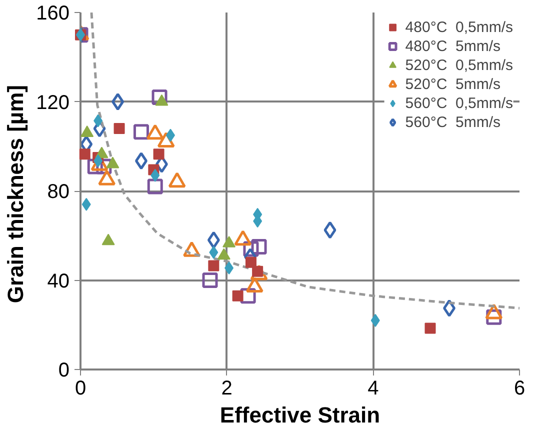  Describe the element at coordinates (226, 389) in the screenshot. I see `x-tick-label: 2` at that location.